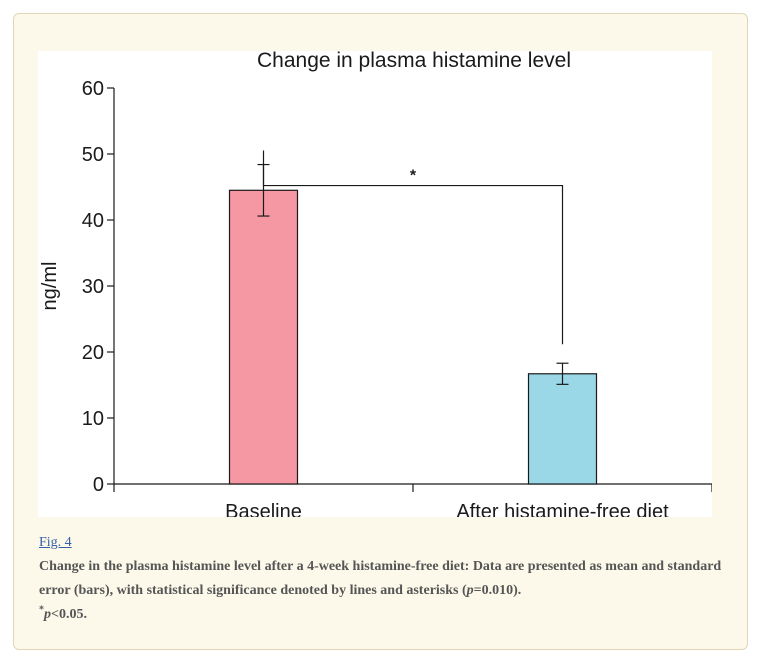 Image resolution: width=784 pixels, height=665 pixels. I want to click on x-tick-label: Baseline, so click(263, 509).